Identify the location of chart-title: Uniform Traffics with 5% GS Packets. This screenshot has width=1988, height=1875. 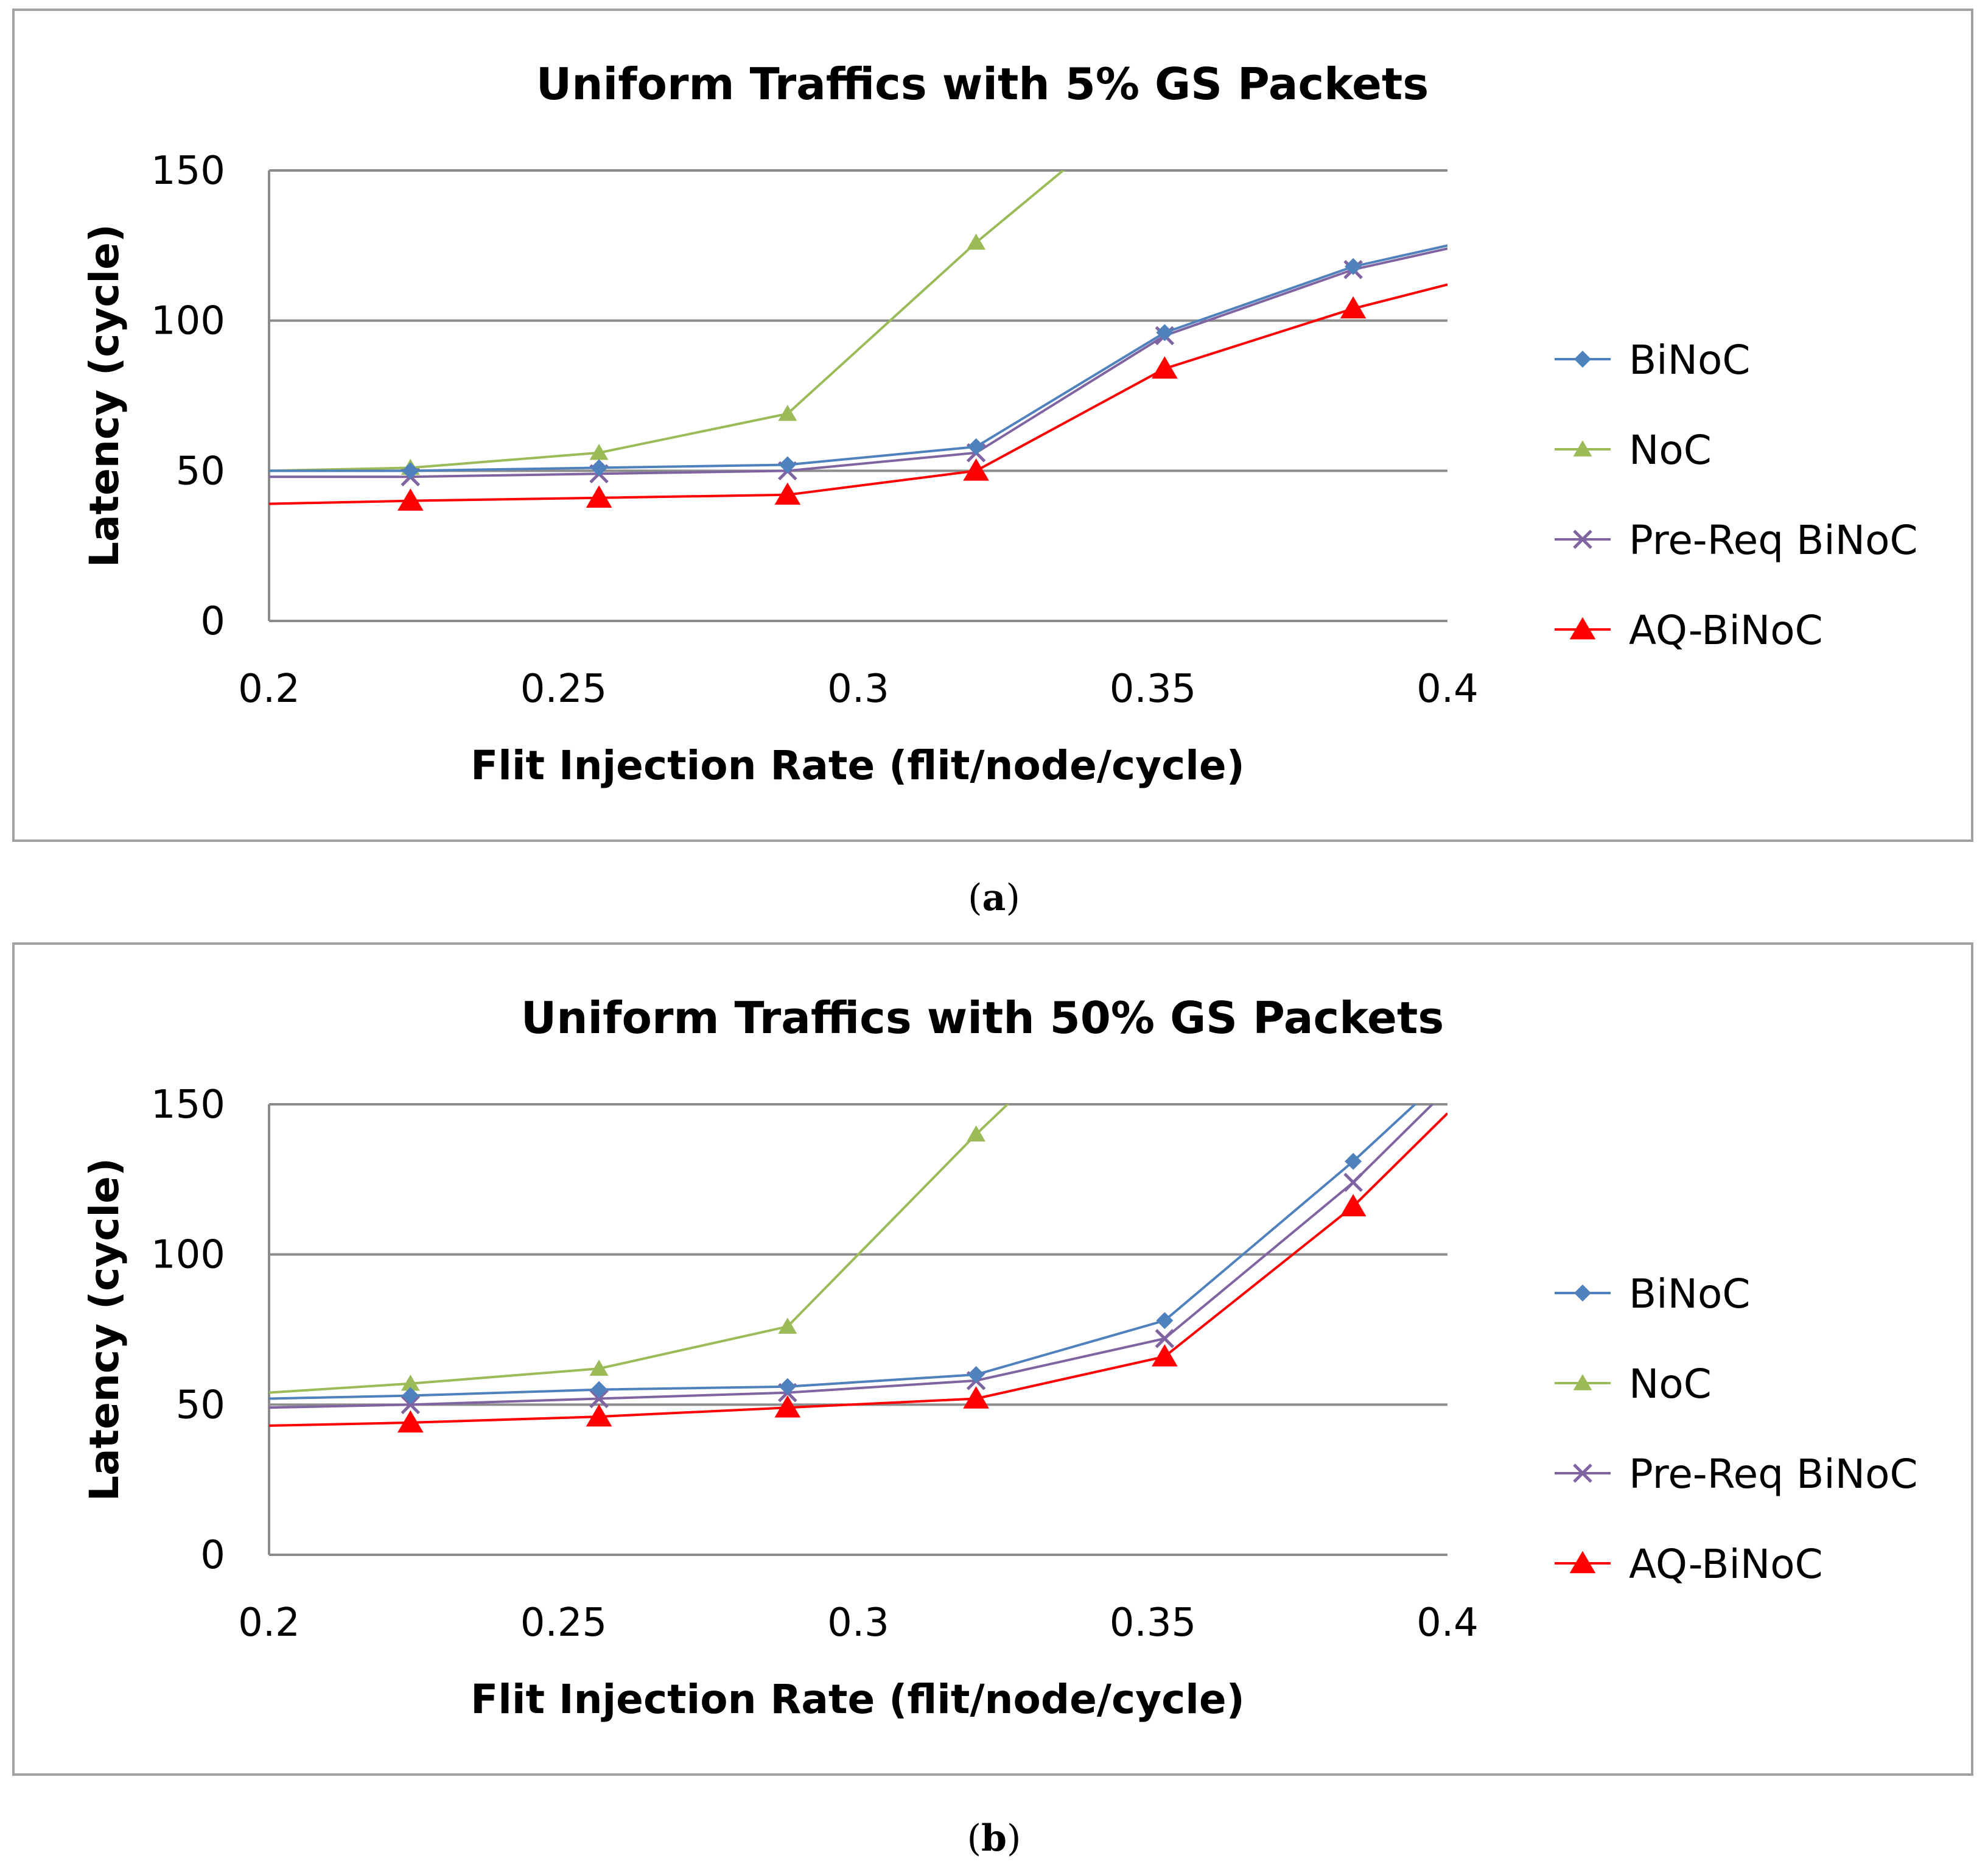
(983, 84).